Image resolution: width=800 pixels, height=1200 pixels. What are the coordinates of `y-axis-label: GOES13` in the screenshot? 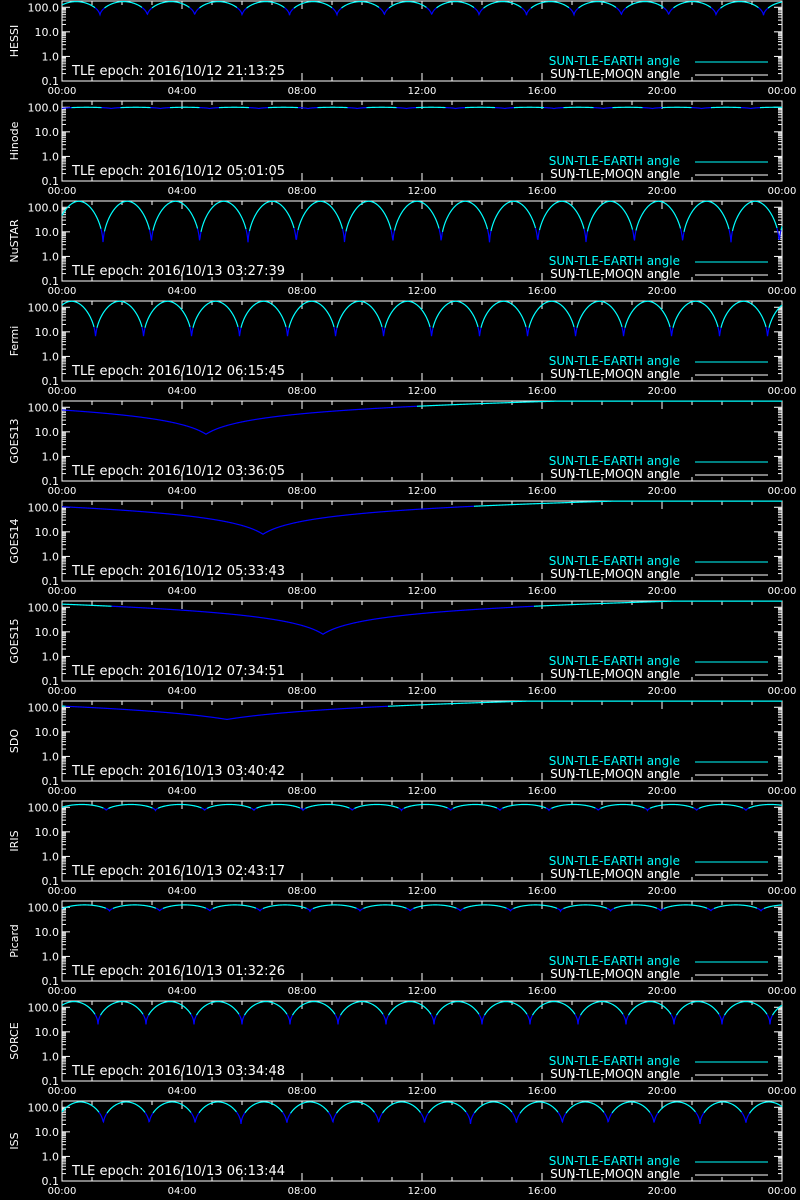 It's located at (14, 440).